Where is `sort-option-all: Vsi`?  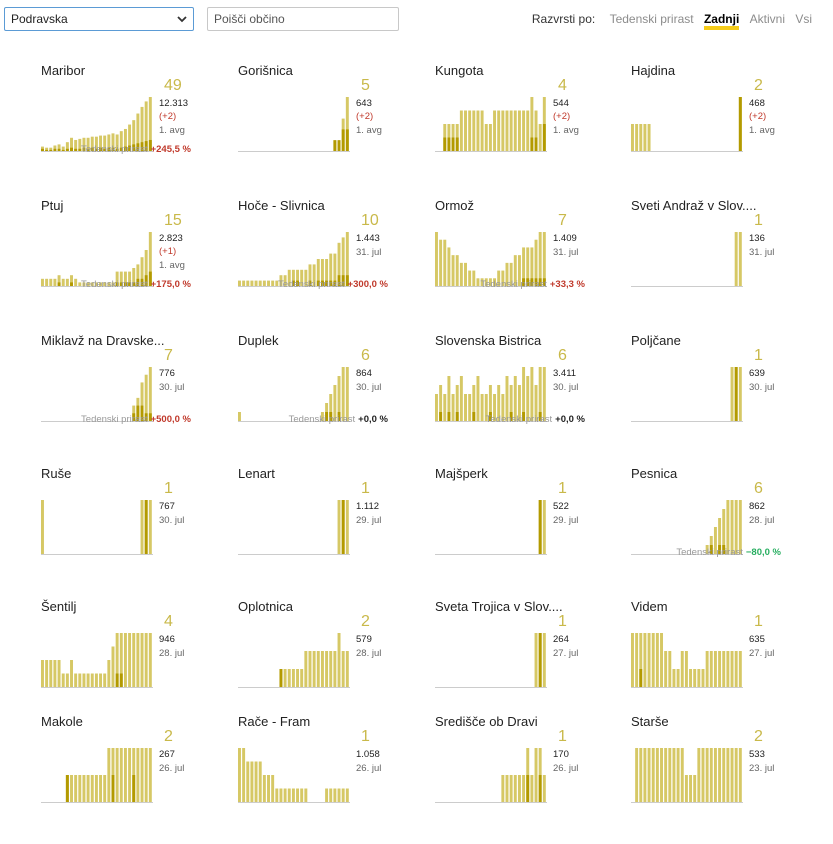
sort-option-all: Vsi is located at coordinates (803, 19).